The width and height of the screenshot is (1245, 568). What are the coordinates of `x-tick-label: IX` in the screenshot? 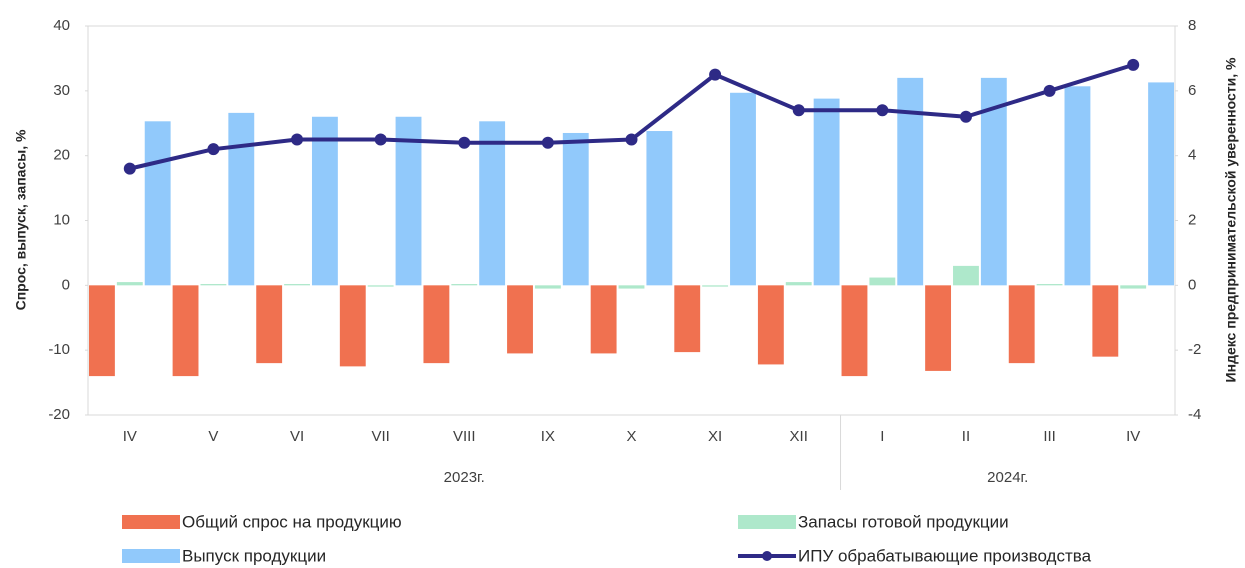 It's located at (548, 436).